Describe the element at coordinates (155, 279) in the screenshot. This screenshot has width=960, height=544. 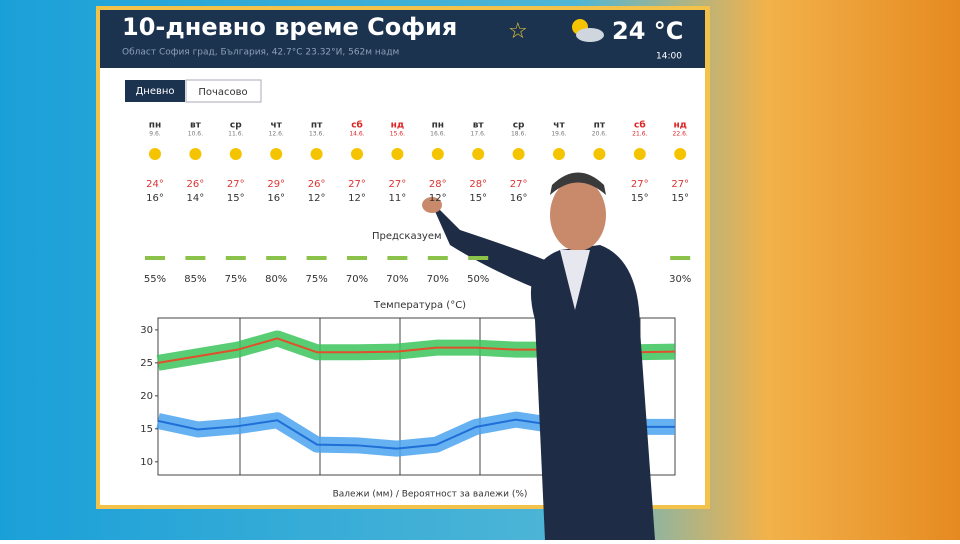
I see `predictability: 55%` at that location.